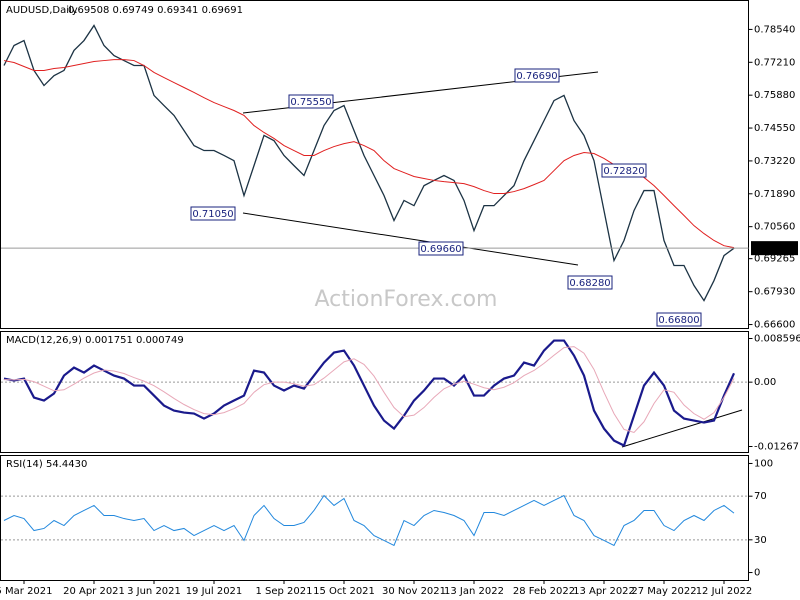 The image size is (800, 600). I want to click on x-tick-label: 13 Apr 2022, so click(604, 591).